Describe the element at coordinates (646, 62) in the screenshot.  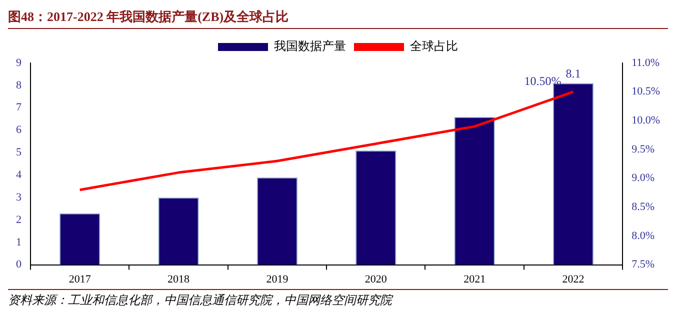
I see `y2-tick-label: 11.0%` at that location.